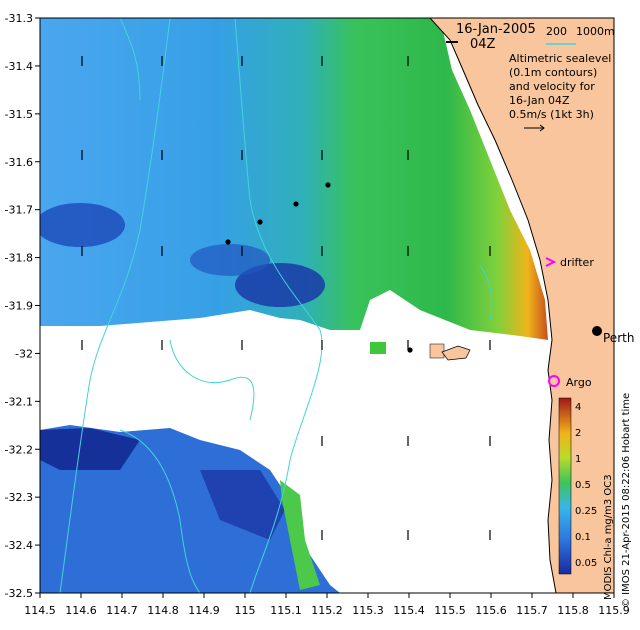 Image resolution: width=640 pixels, height=630 pixels. What do you see at coordinates (409, 610) in the screenshot?
I see `x-tick-label: 115.4` at bounding box center [409, 610].